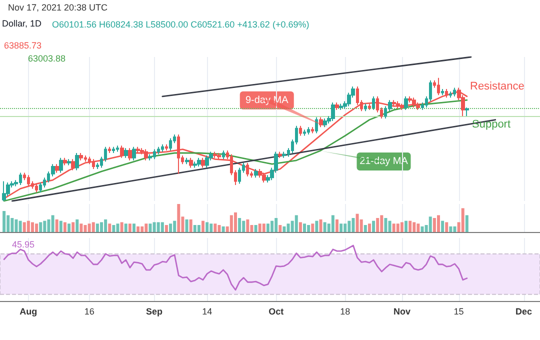 This screenshot has width=540, height=340. Describe the element at coordinates (207, 311) in the screenshot. I see `x-tick-label: 14` at that location.